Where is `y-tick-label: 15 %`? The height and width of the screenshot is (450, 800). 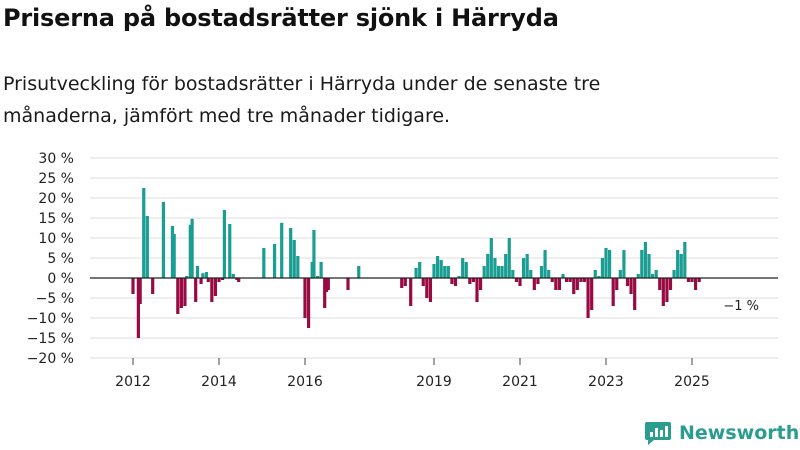
y-tick-label: 15 % is located at coordinates (56, 219).